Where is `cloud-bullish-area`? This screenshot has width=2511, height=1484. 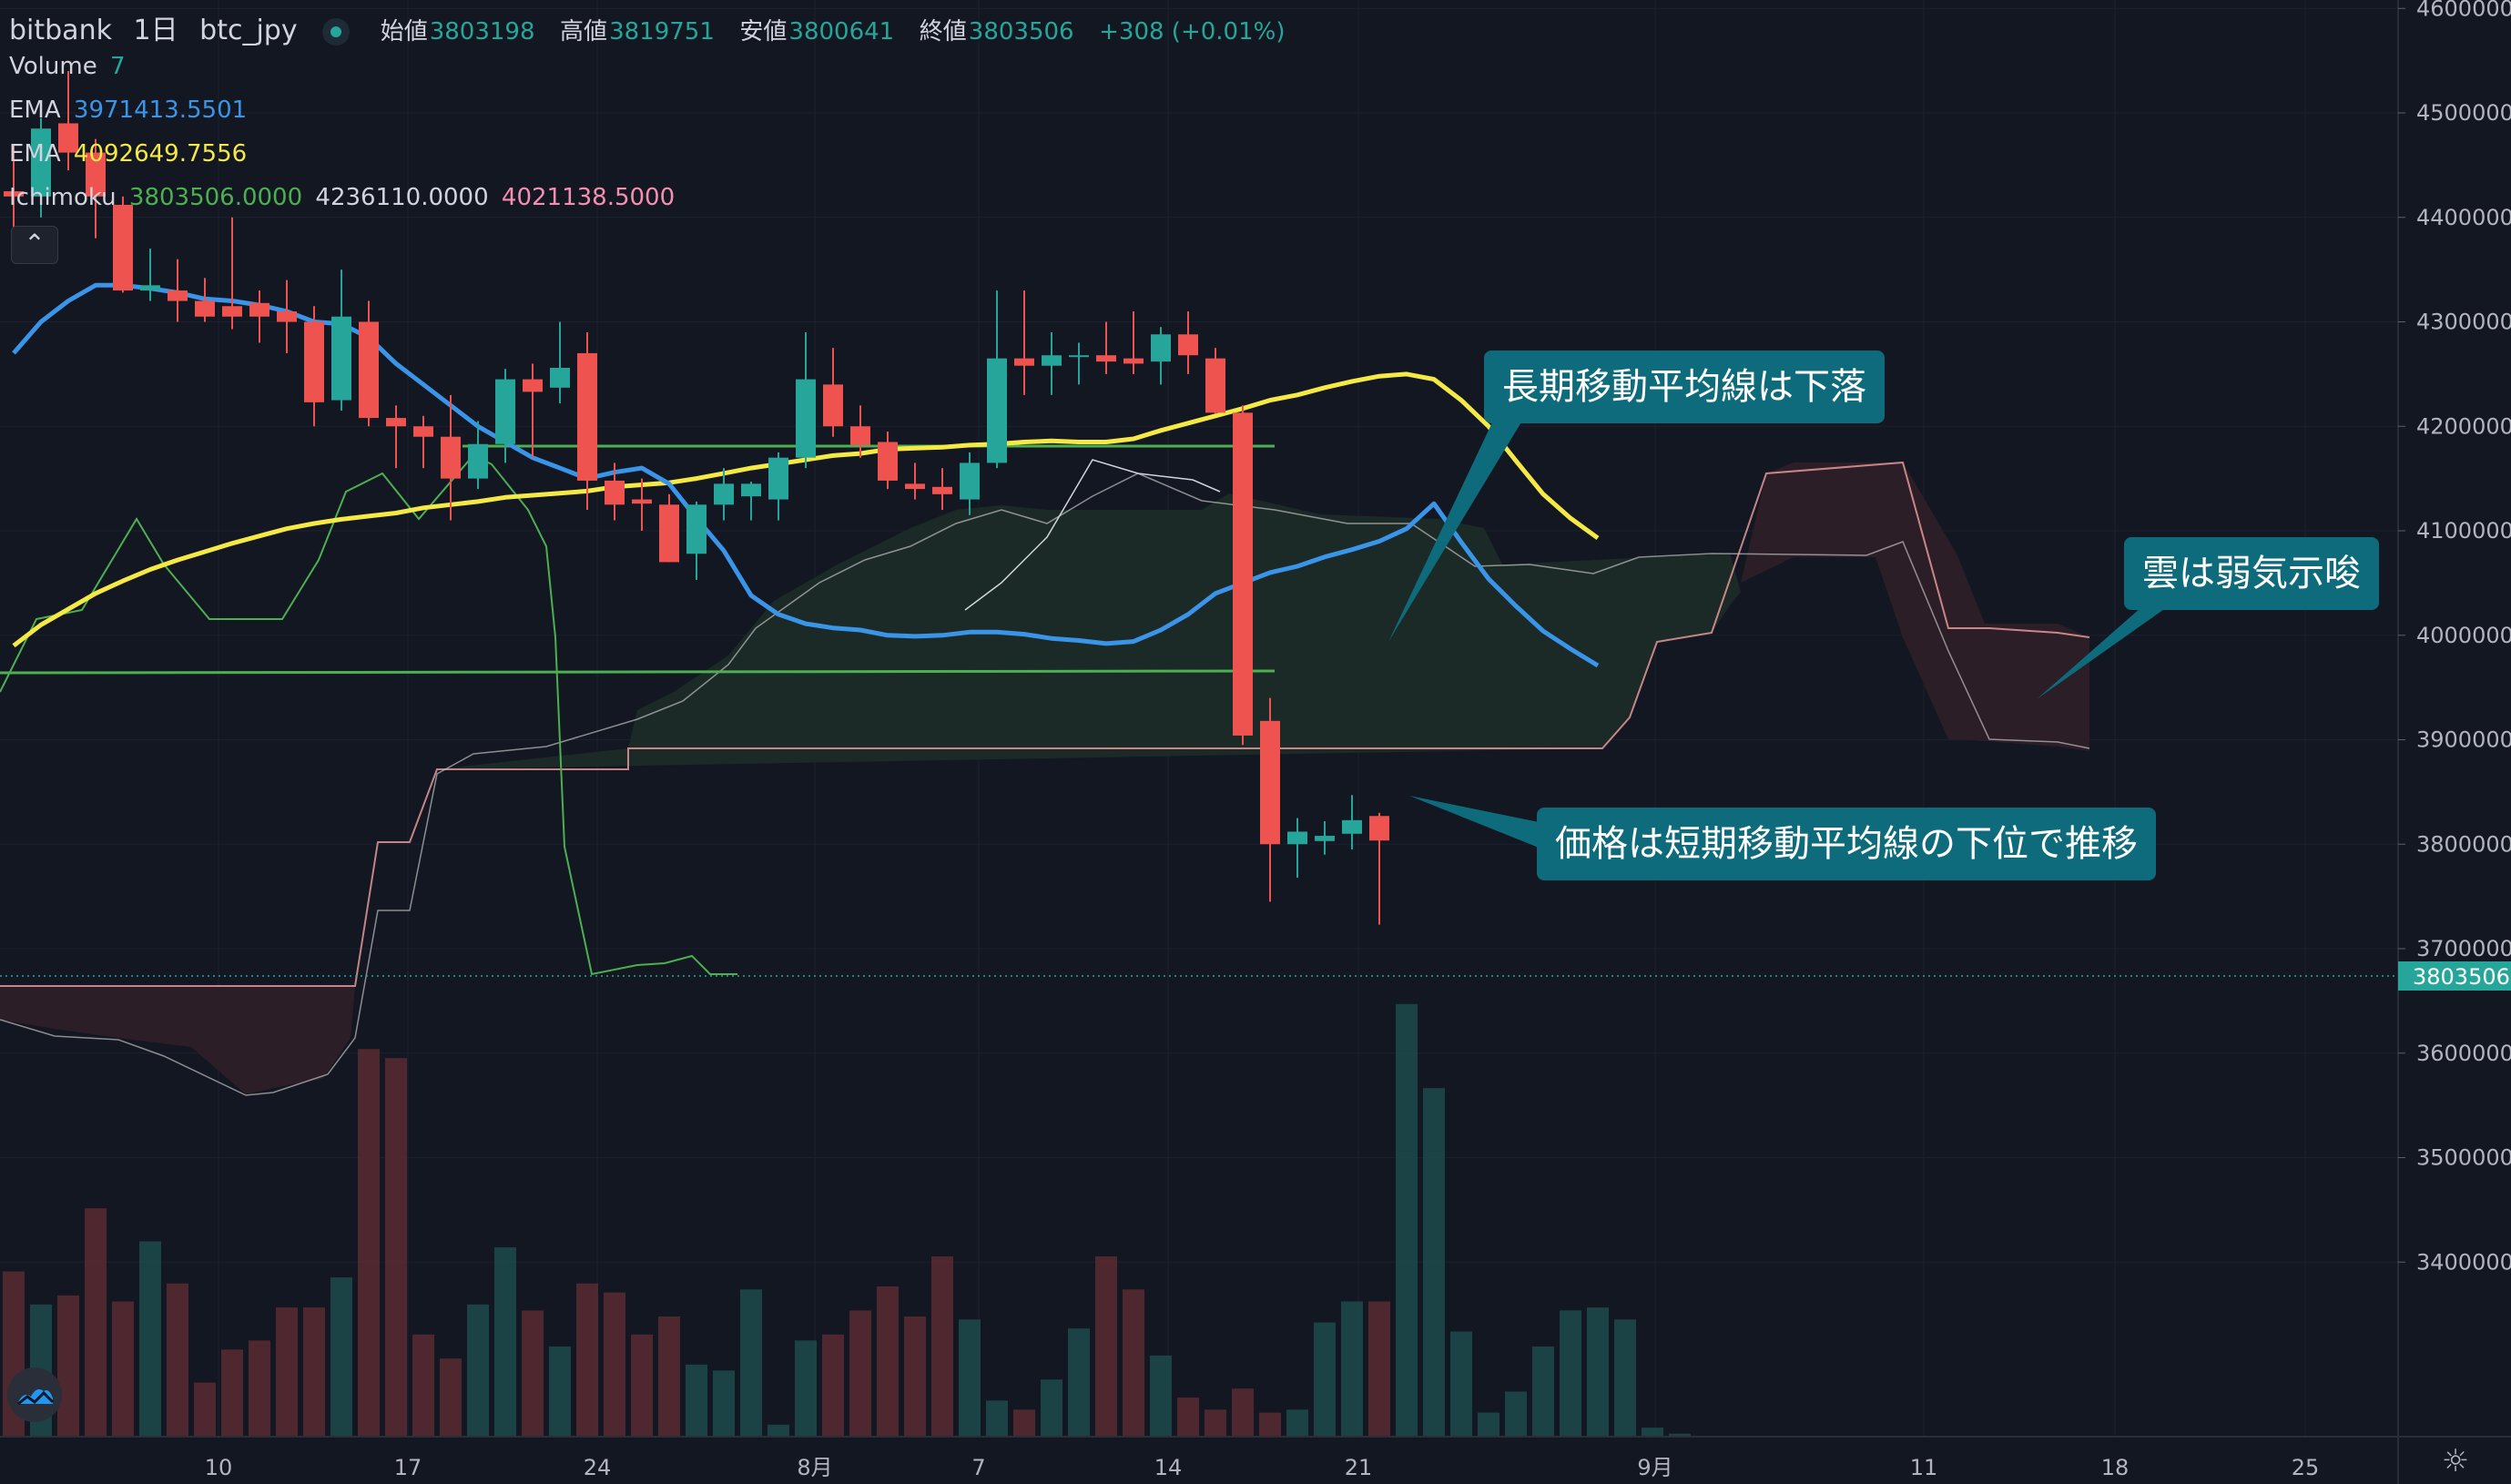
cloud-bullish-area is located at coordinates (1089, 631).